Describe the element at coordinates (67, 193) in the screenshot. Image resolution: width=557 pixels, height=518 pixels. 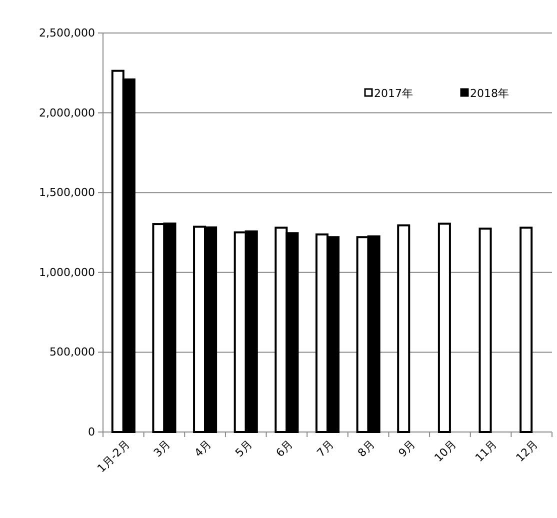
I see `y-tick-label: 1,500,000` at that location.